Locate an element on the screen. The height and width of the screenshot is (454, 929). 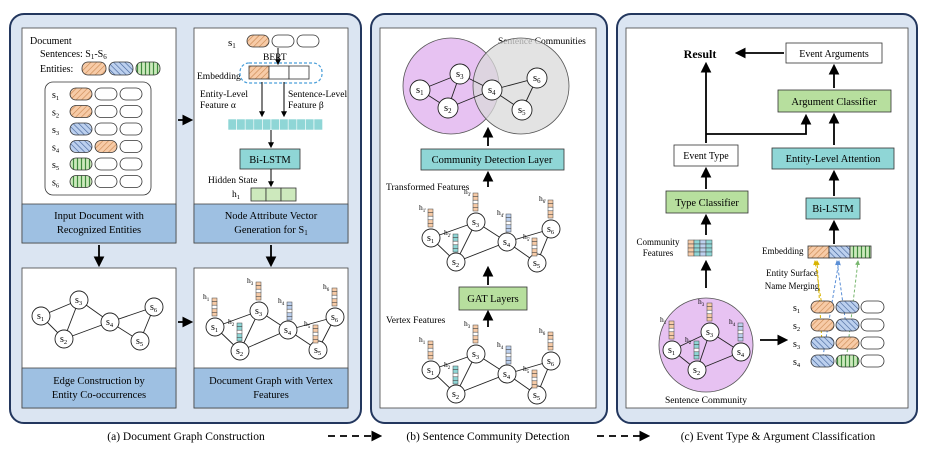
doc-title: Document is located at coordinates (51, 41).